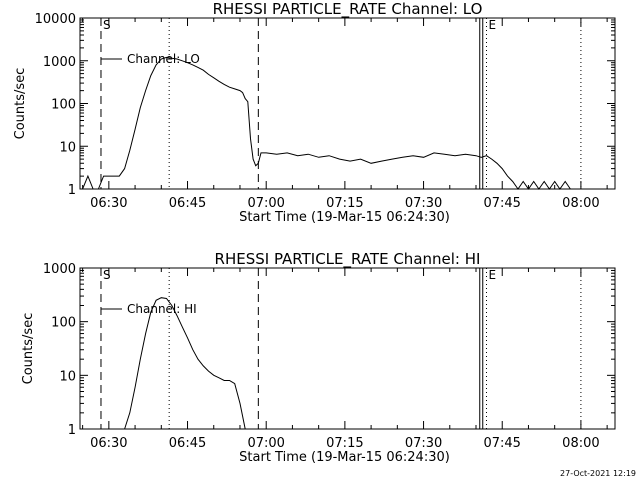  I want to click on p2-y-label: Counts/sec, so click(28, 349).